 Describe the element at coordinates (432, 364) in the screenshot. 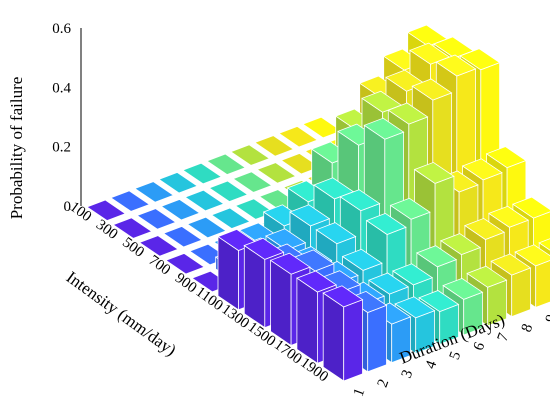

I see `duration-tick-label: 4` at that location.